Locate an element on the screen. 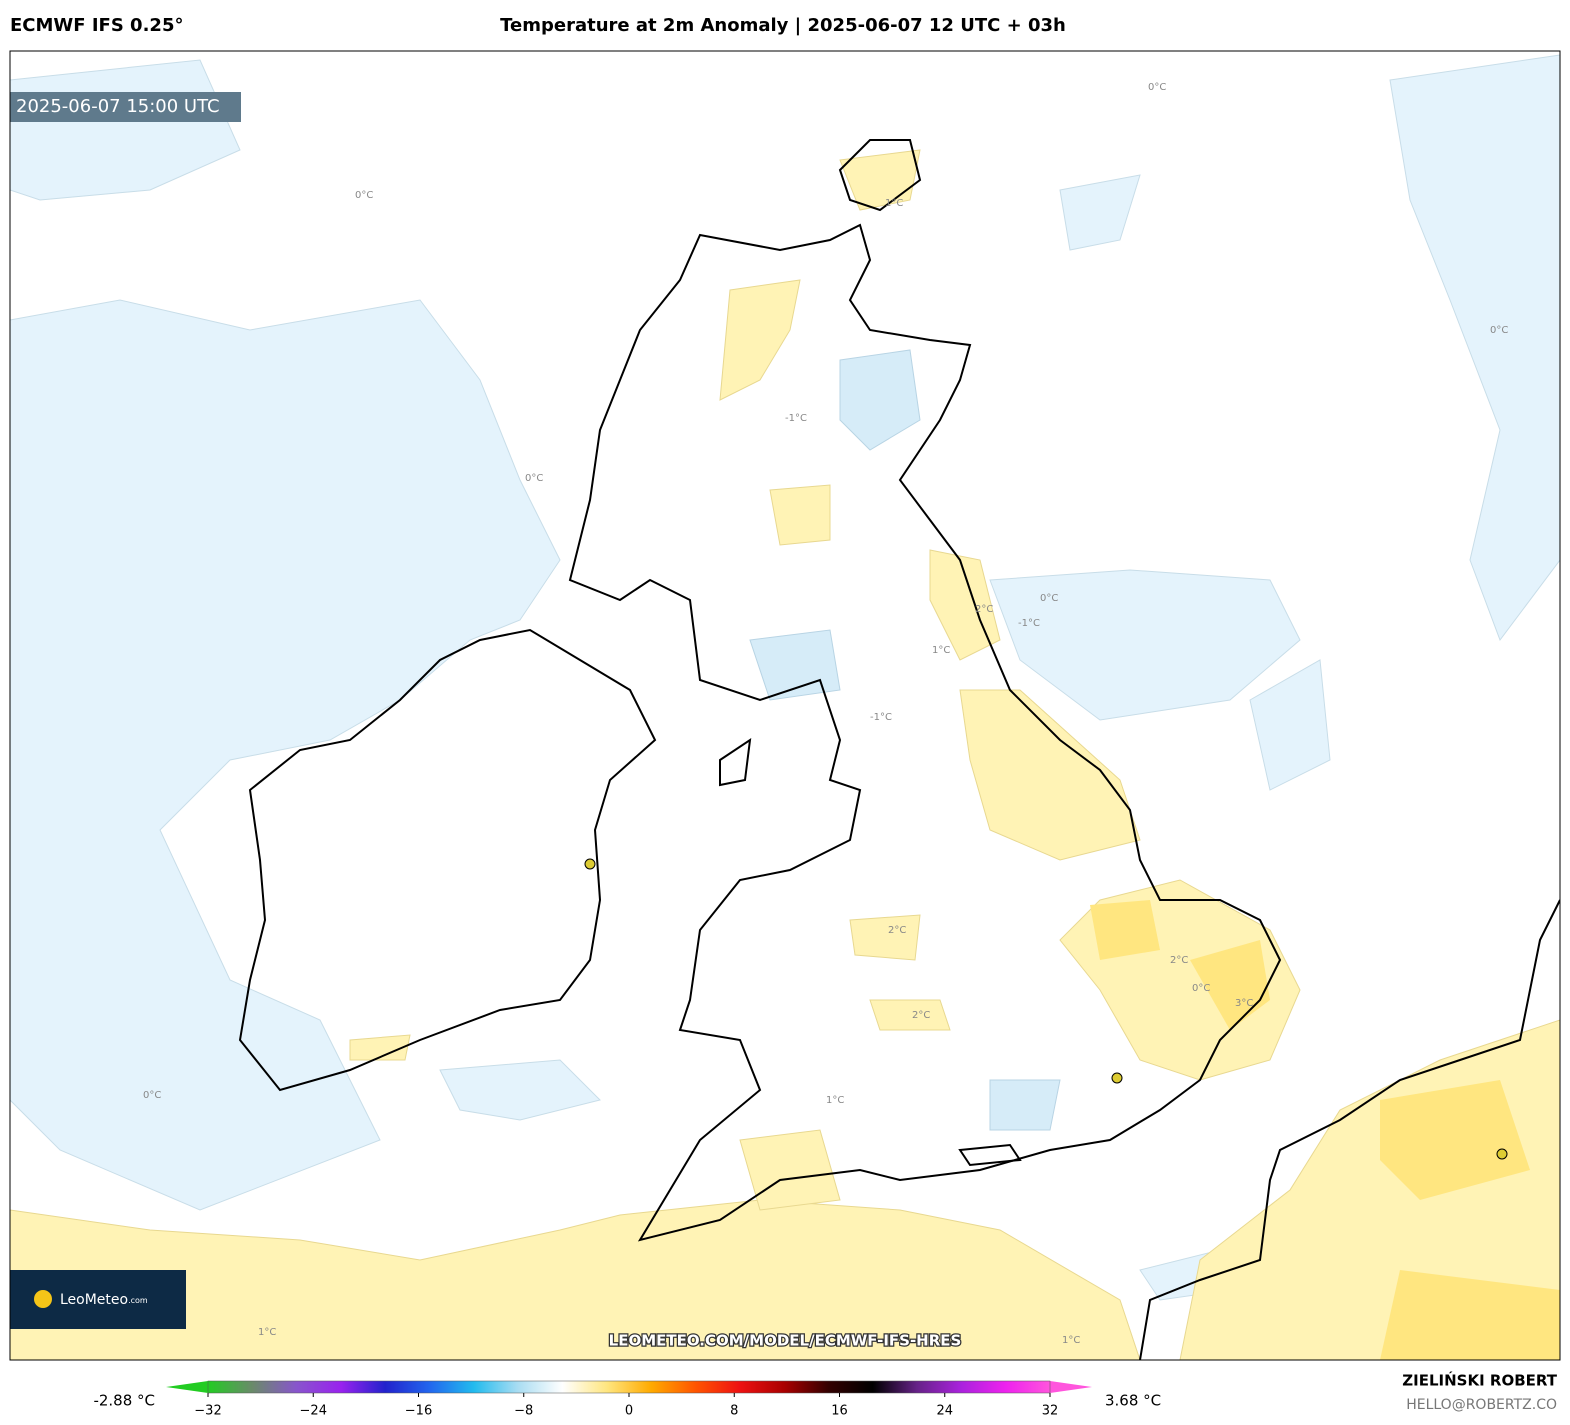 This screenshot has height=1425, width=1570. colorbar-tick-label: −32 is located at coordinates (207, 1411).